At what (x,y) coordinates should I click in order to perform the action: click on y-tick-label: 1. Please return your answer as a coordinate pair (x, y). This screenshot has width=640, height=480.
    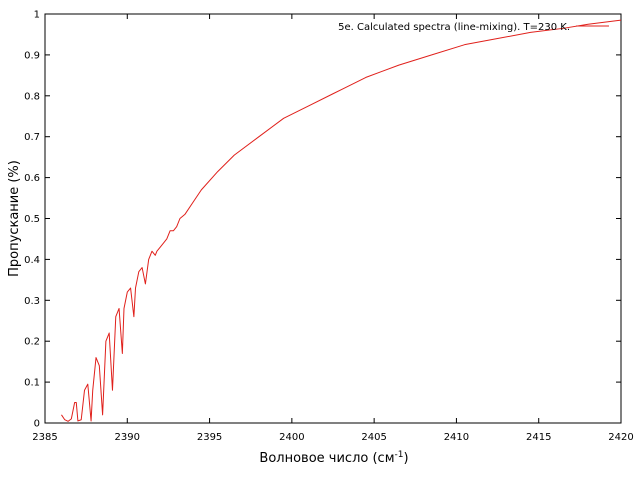
    Looking at the image, I should click on (37, 15).